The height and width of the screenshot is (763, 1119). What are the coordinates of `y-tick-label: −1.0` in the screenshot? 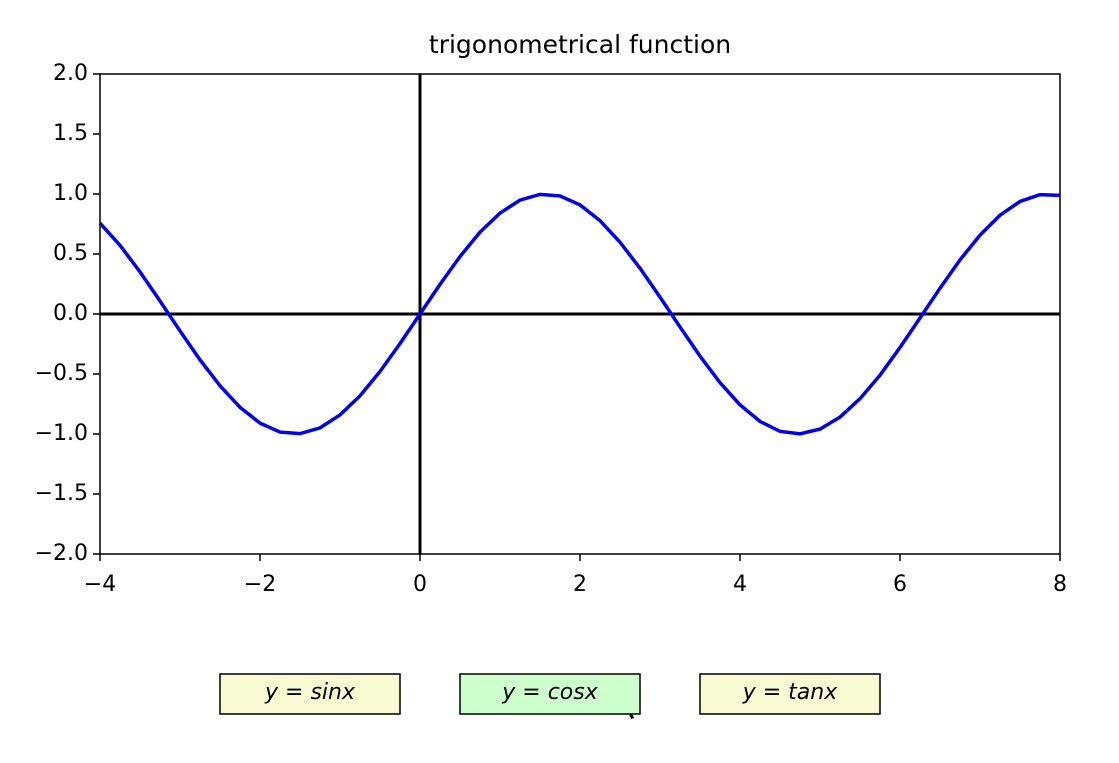 It's located at (61, 433).